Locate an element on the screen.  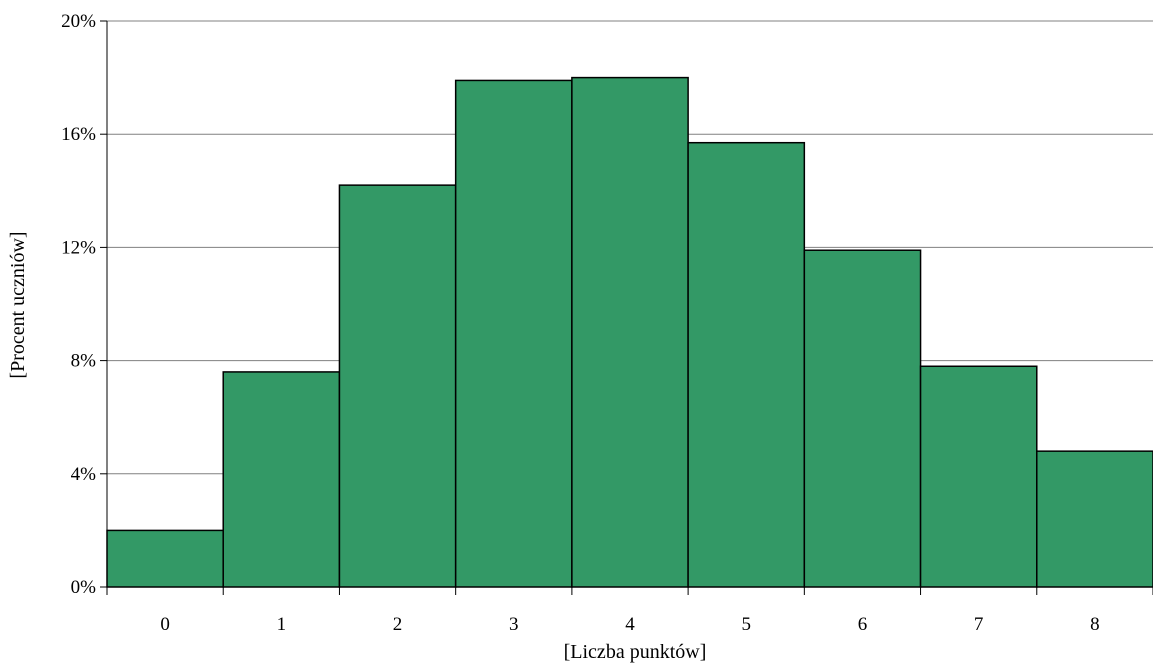
y-tick-label: 20% is located at coordinates (78, 21).